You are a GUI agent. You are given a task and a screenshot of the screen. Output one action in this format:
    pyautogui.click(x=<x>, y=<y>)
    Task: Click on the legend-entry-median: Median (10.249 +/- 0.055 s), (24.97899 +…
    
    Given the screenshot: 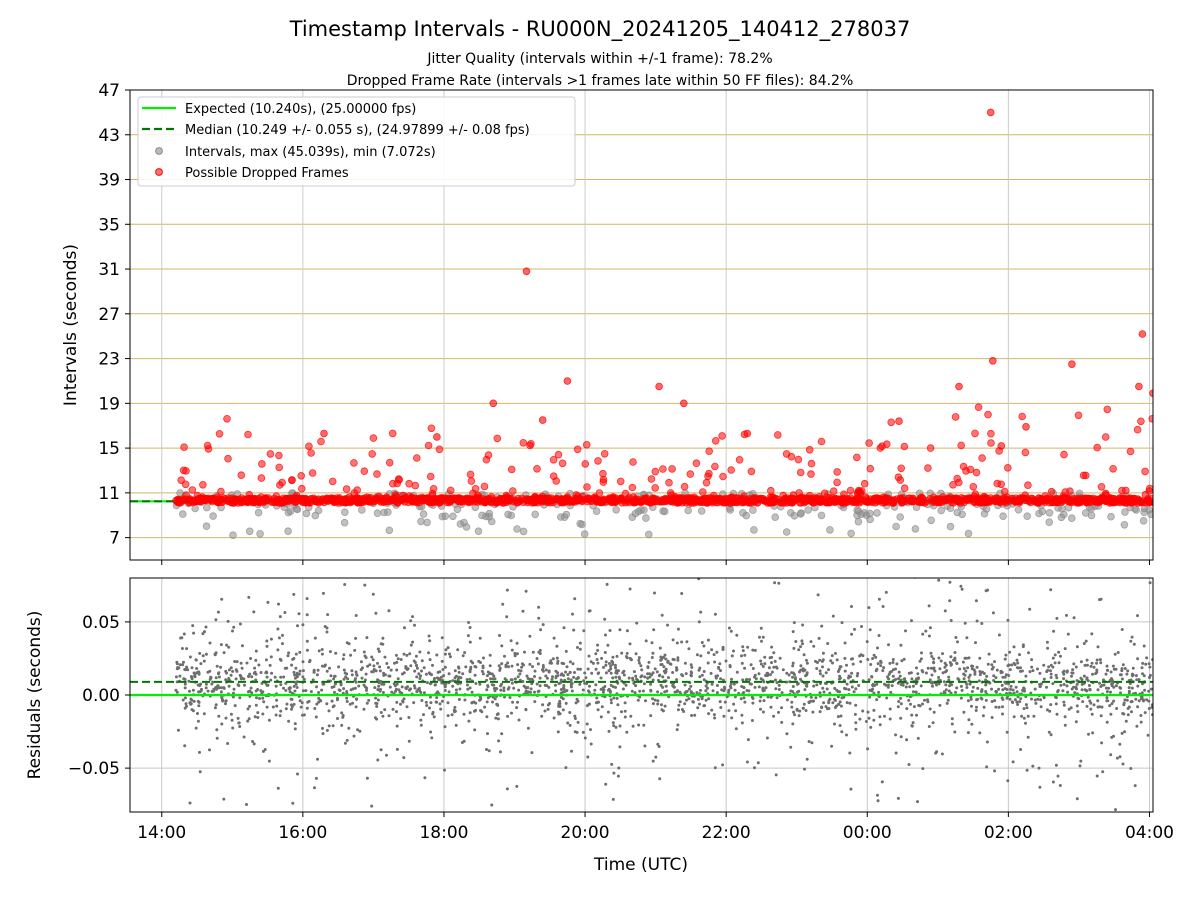 What is the action you would take?
    pyautogui.click(x=336, y=130)
    